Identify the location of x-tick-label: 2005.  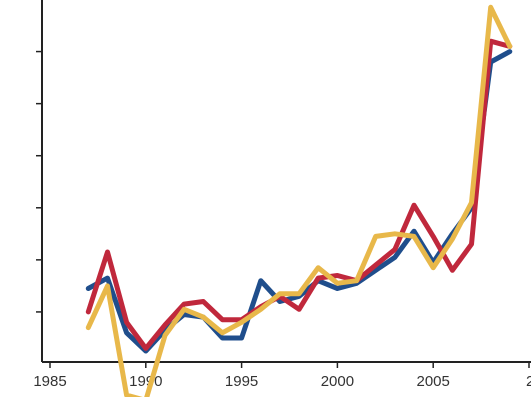
(433, 381).